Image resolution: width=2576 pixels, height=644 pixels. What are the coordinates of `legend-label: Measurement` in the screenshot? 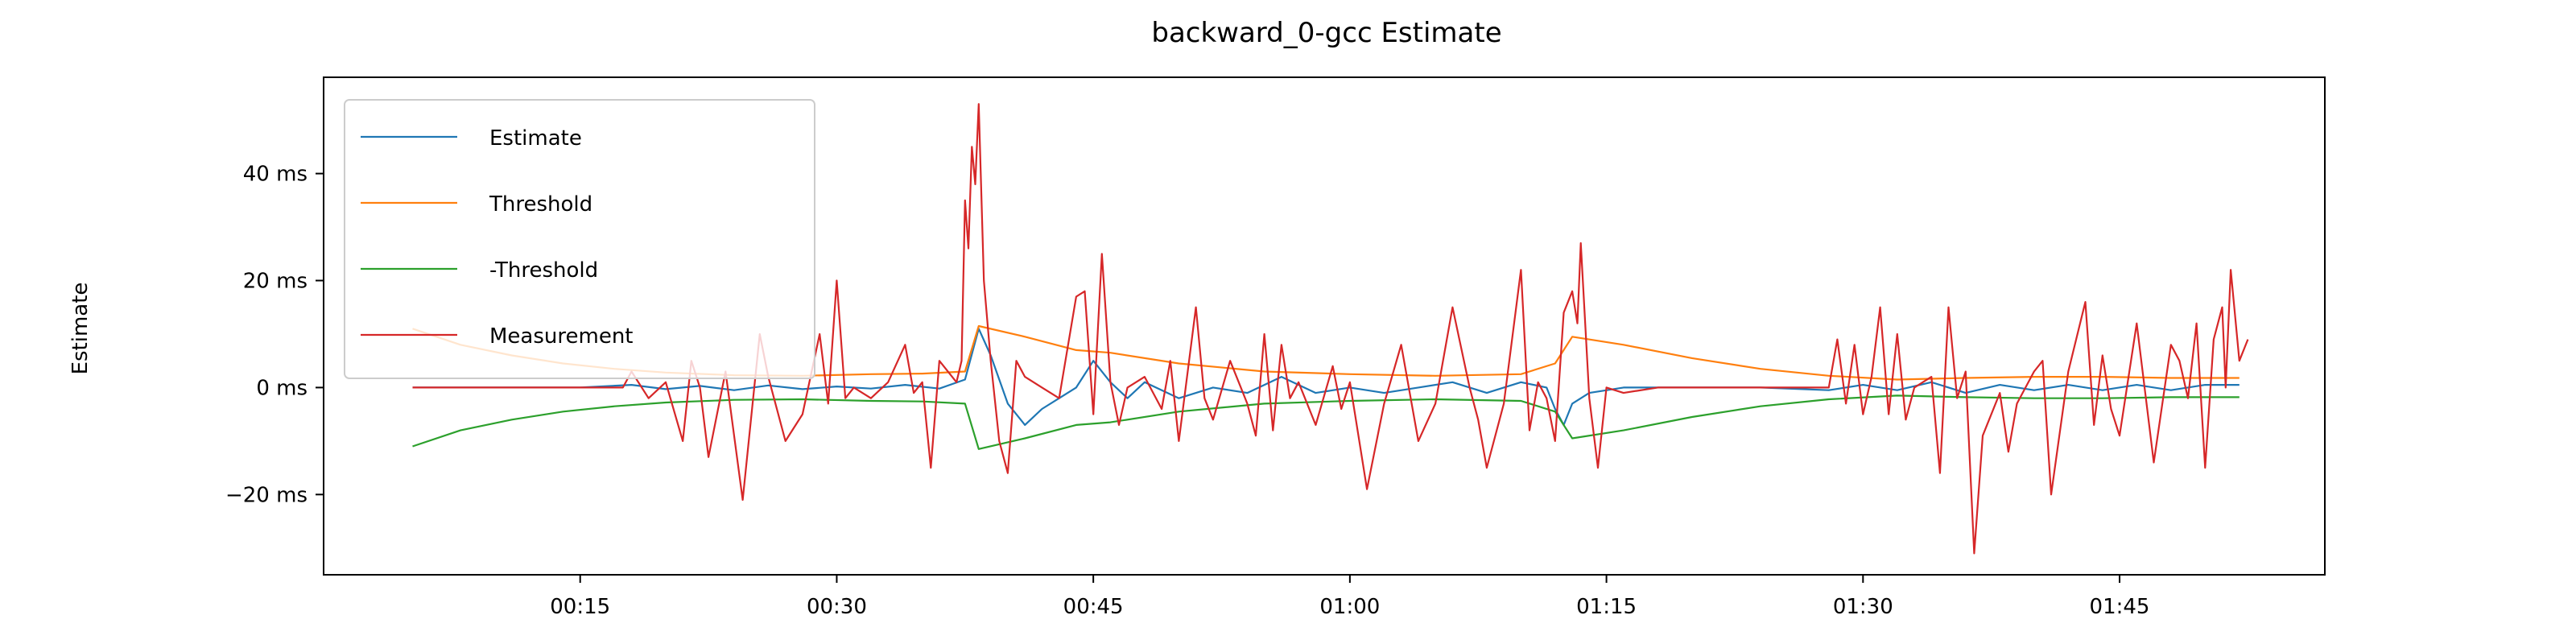 It's located at (561, 336).